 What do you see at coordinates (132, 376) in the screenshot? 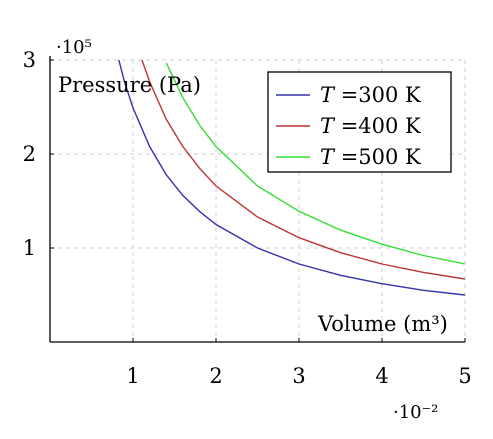
I see `x-tick-label: 1` at bounding box center [132, 376].